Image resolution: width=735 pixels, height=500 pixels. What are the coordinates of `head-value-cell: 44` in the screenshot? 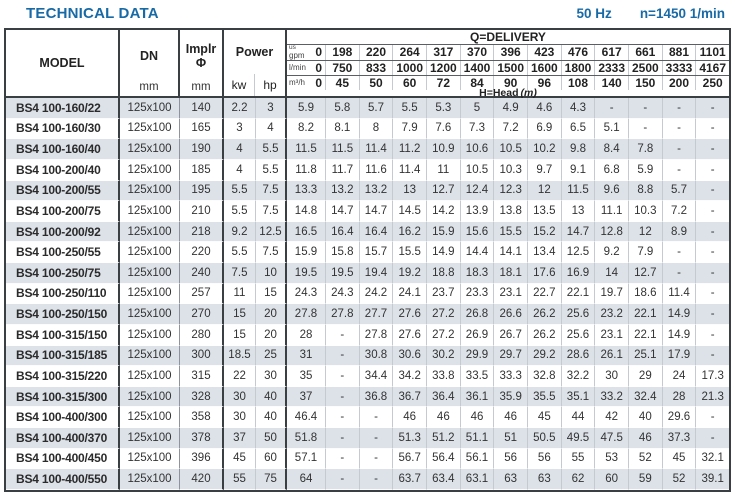 It's located at (577, 417).